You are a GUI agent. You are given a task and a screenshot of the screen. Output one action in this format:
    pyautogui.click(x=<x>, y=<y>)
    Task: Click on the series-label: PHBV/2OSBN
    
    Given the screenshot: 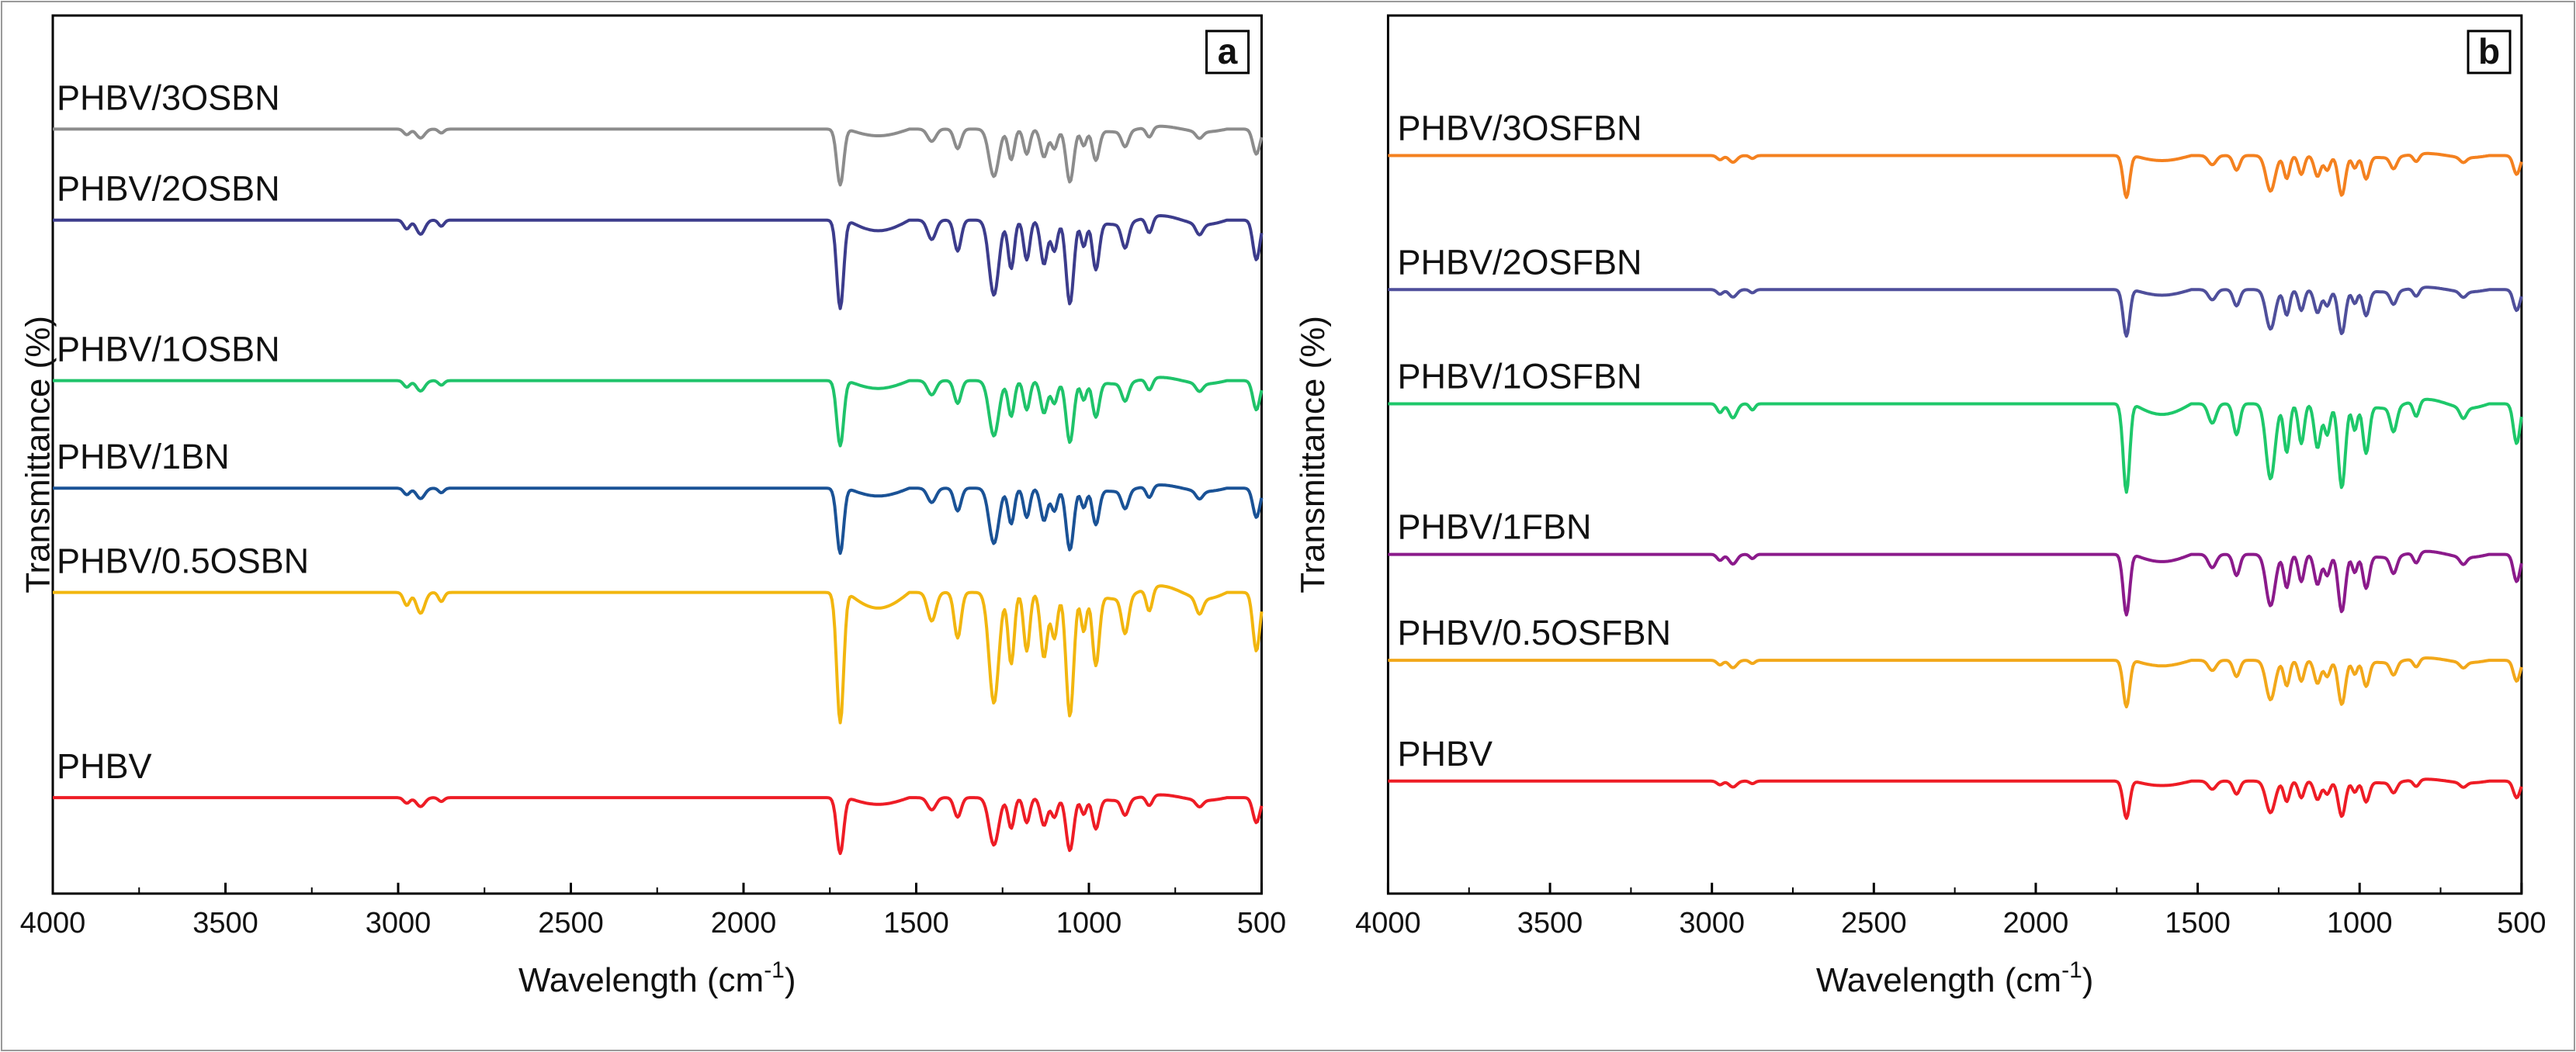 What is the action you would take?
    pyautogui.click(x=168, y=189)
    